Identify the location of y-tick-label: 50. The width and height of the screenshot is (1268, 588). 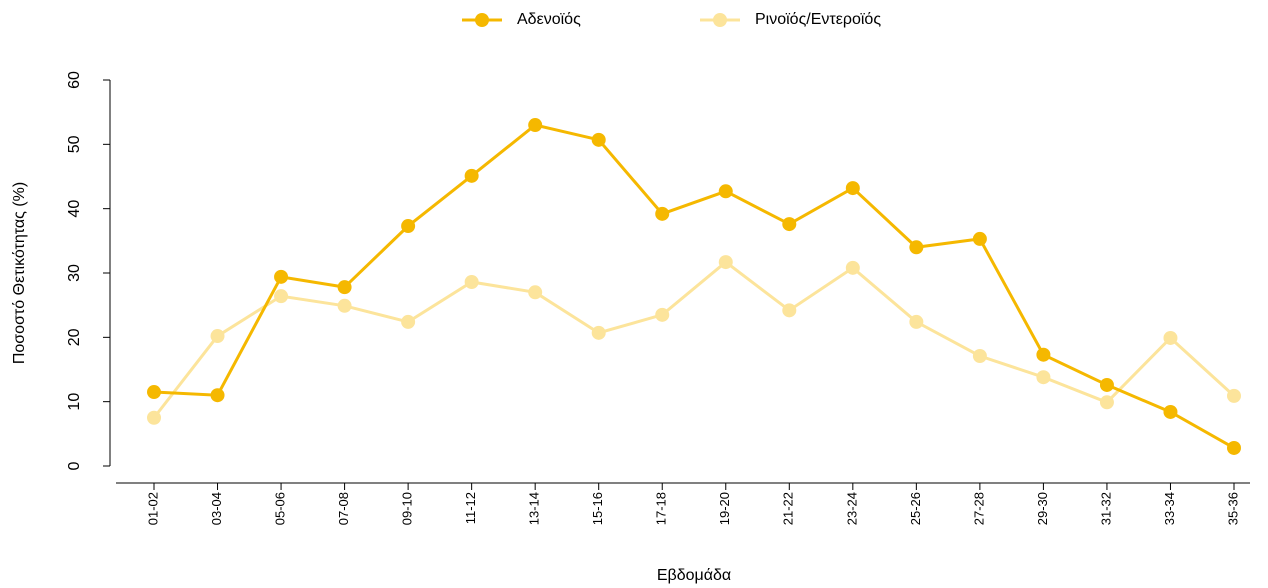
(74, 144).